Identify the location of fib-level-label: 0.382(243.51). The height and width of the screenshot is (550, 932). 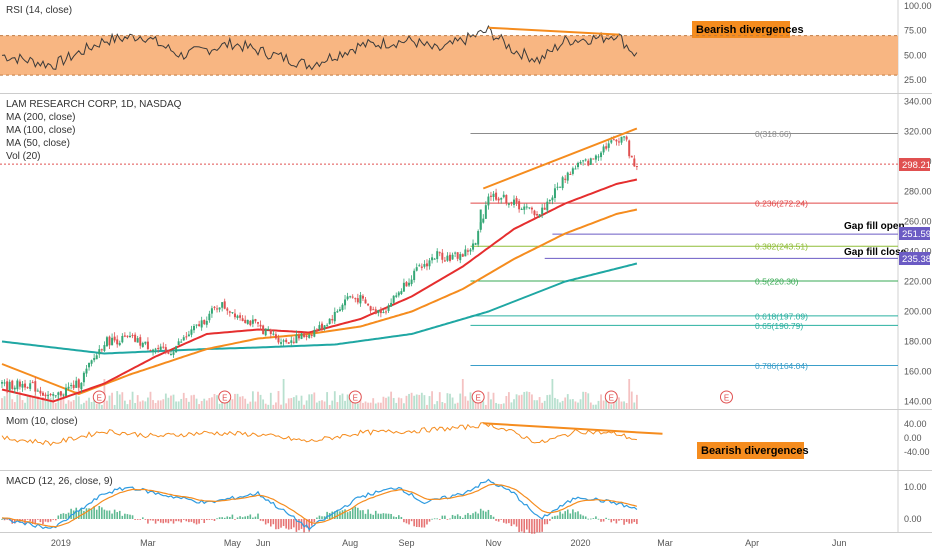
(781, 247).